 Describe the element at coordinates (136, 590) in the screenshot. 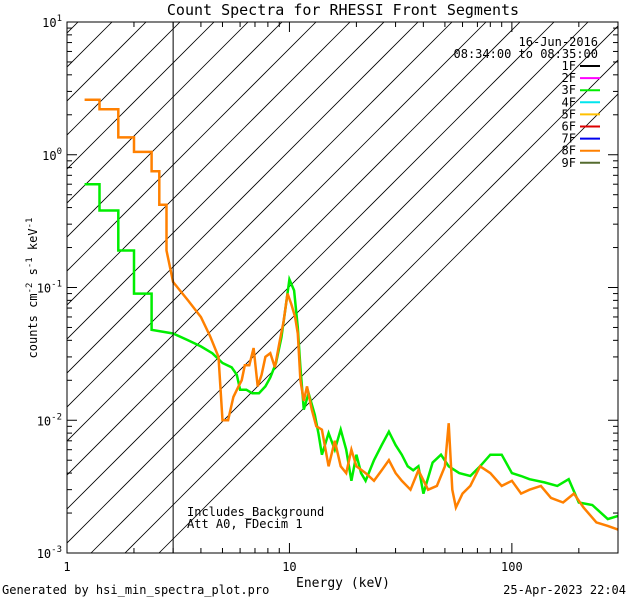

I see `footer-generator-text: Generated by hsi_min_spectra_plot.pro` at that location.